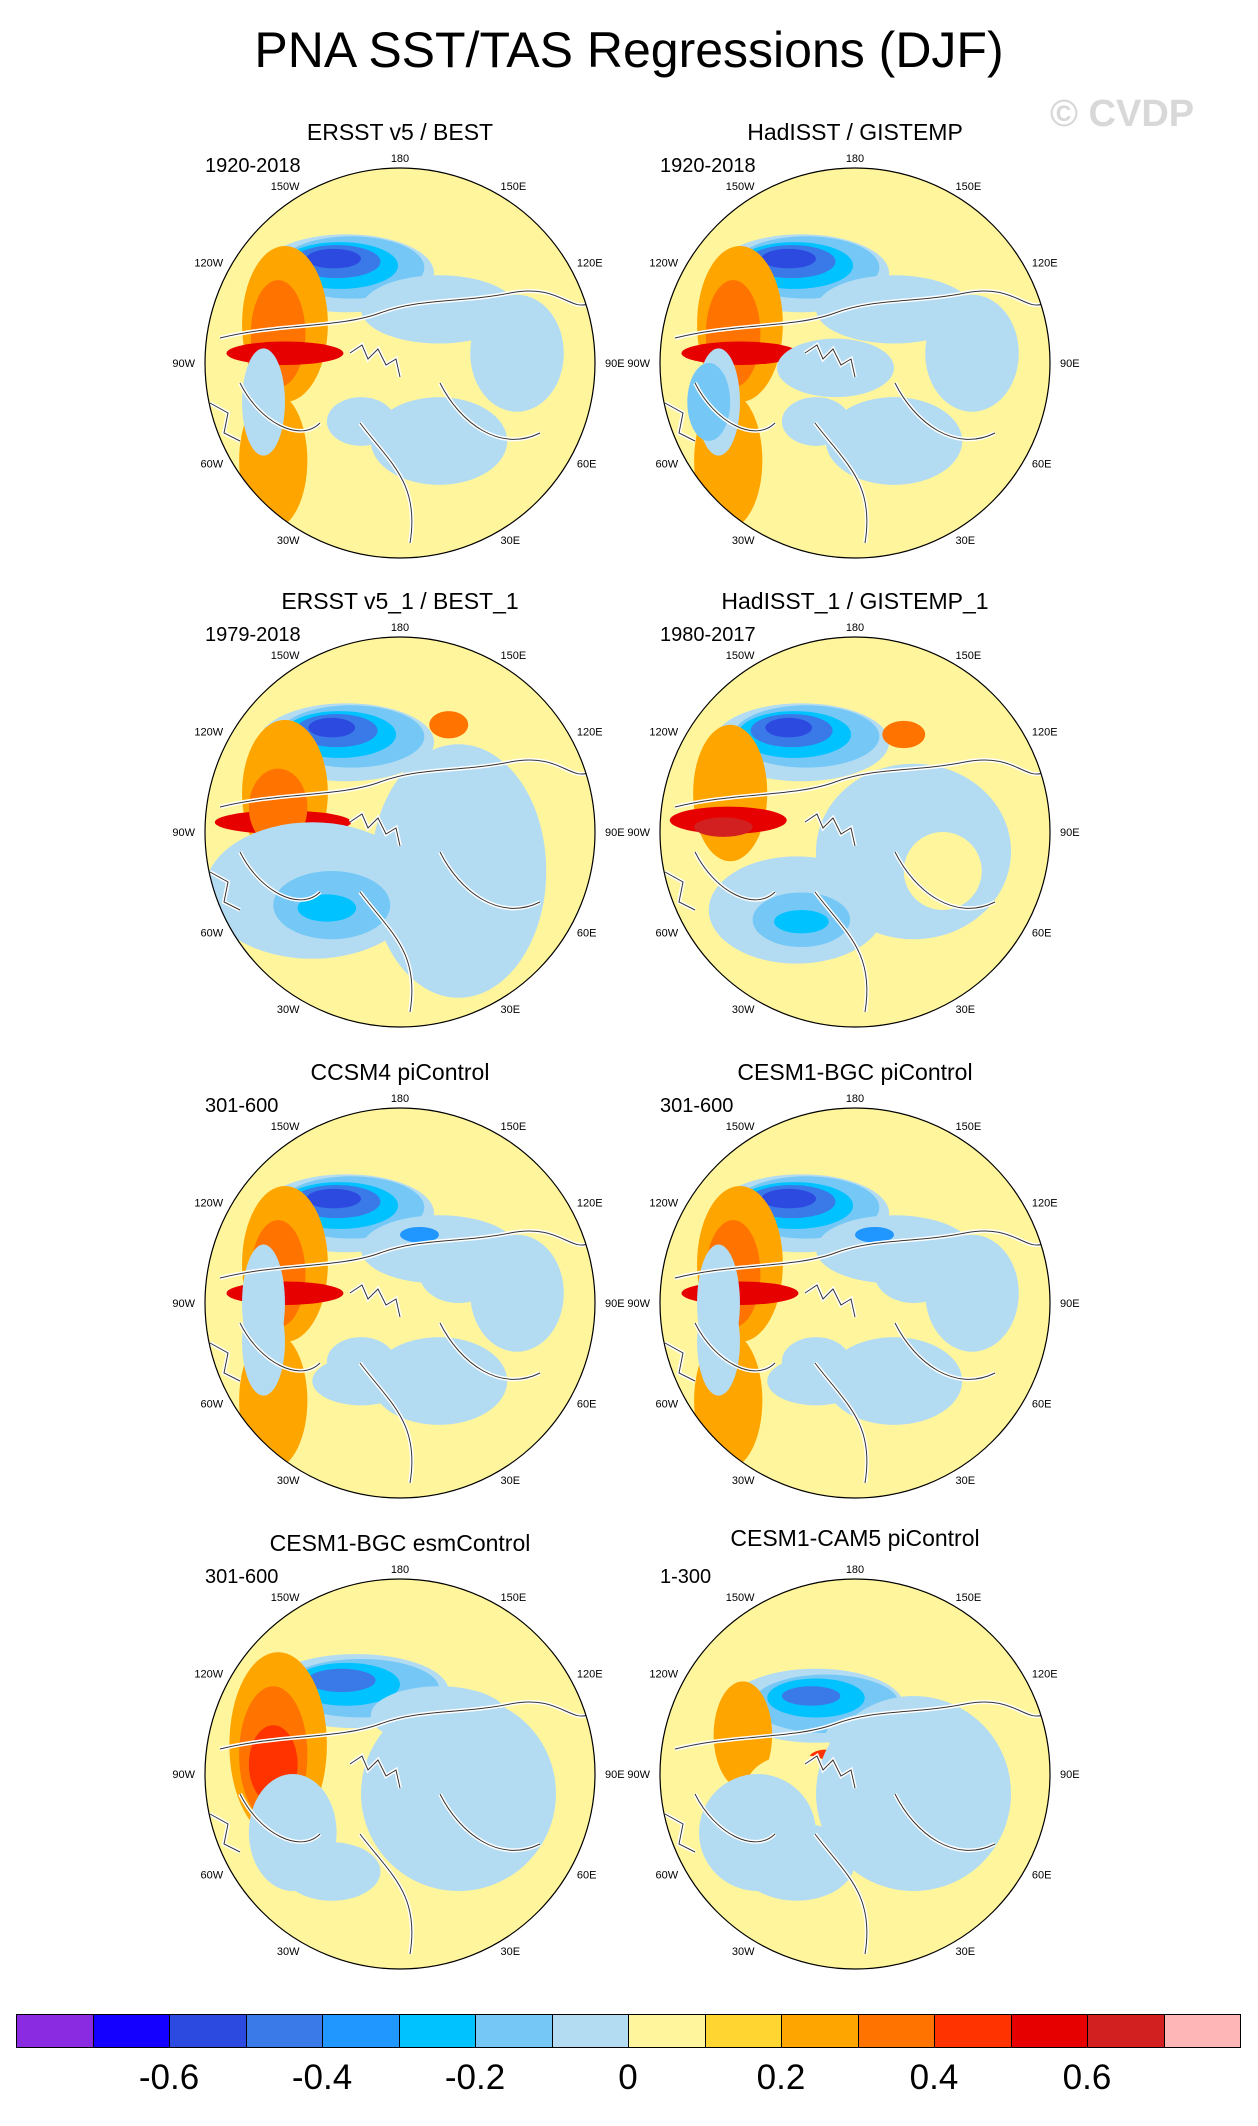 This screenshot has width=1258, height=2126. I want to click on panel-title: HadISST / GISTEMP, so click(855, 132).